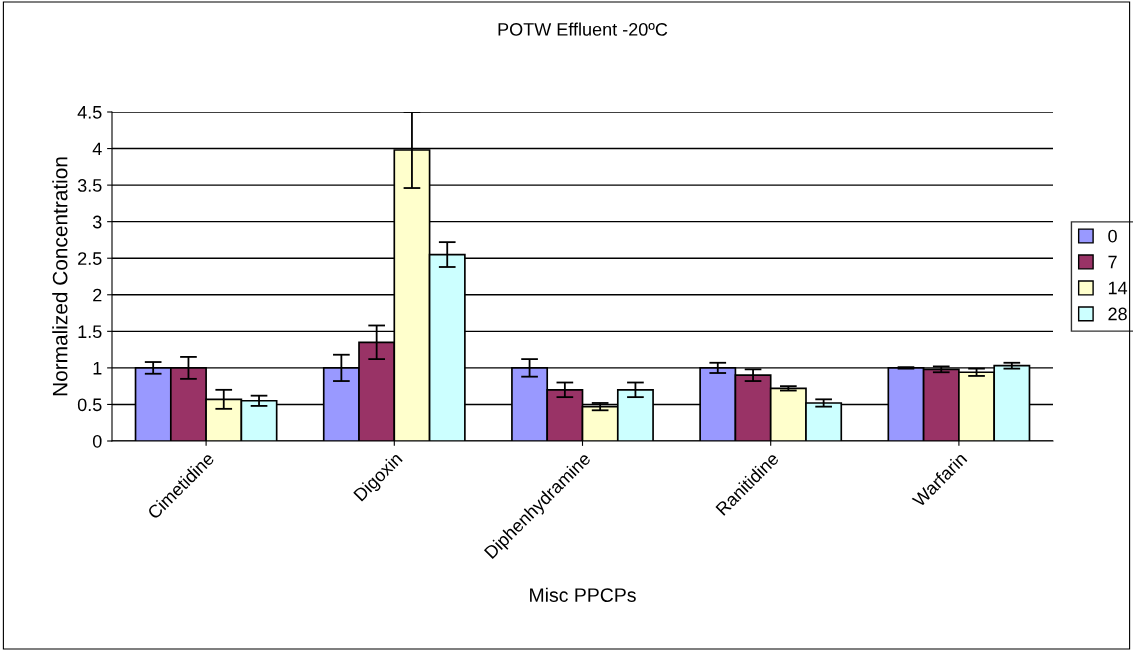 The image size is (1133, 651). I want to click on x-axis-title: Misc PPCPs, so click(583, 594).